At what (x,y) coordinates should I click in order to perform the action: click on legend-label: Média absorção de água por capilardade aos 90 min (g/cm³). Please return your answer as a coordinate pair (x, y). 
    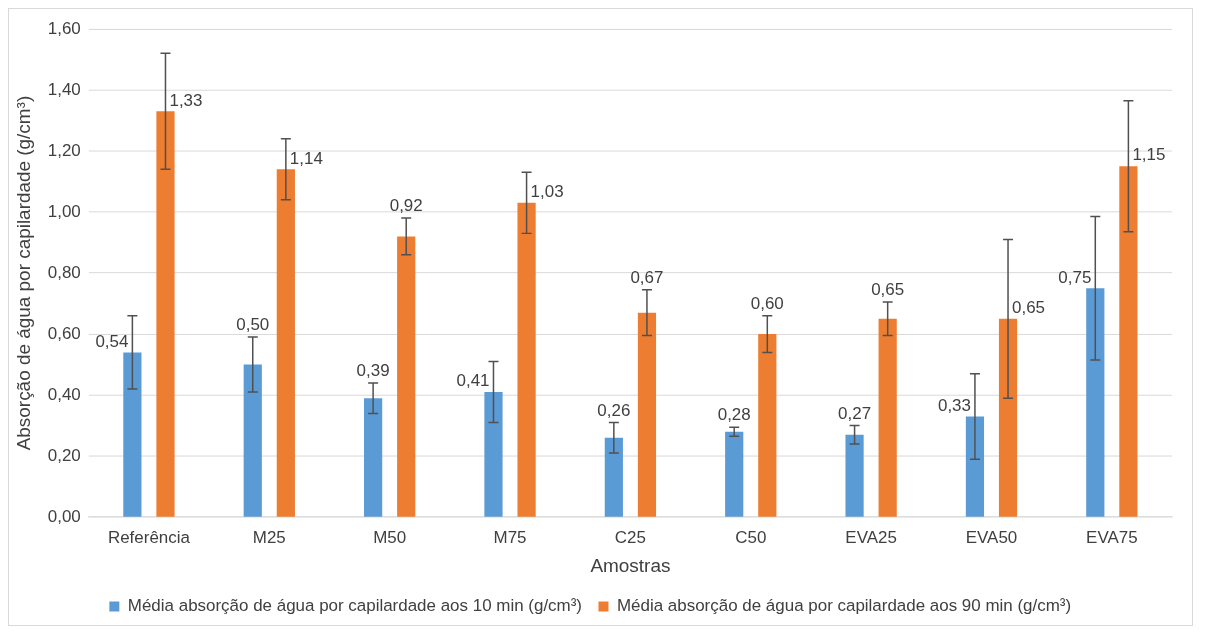
    Looking at the image, I should click on (844, 606).